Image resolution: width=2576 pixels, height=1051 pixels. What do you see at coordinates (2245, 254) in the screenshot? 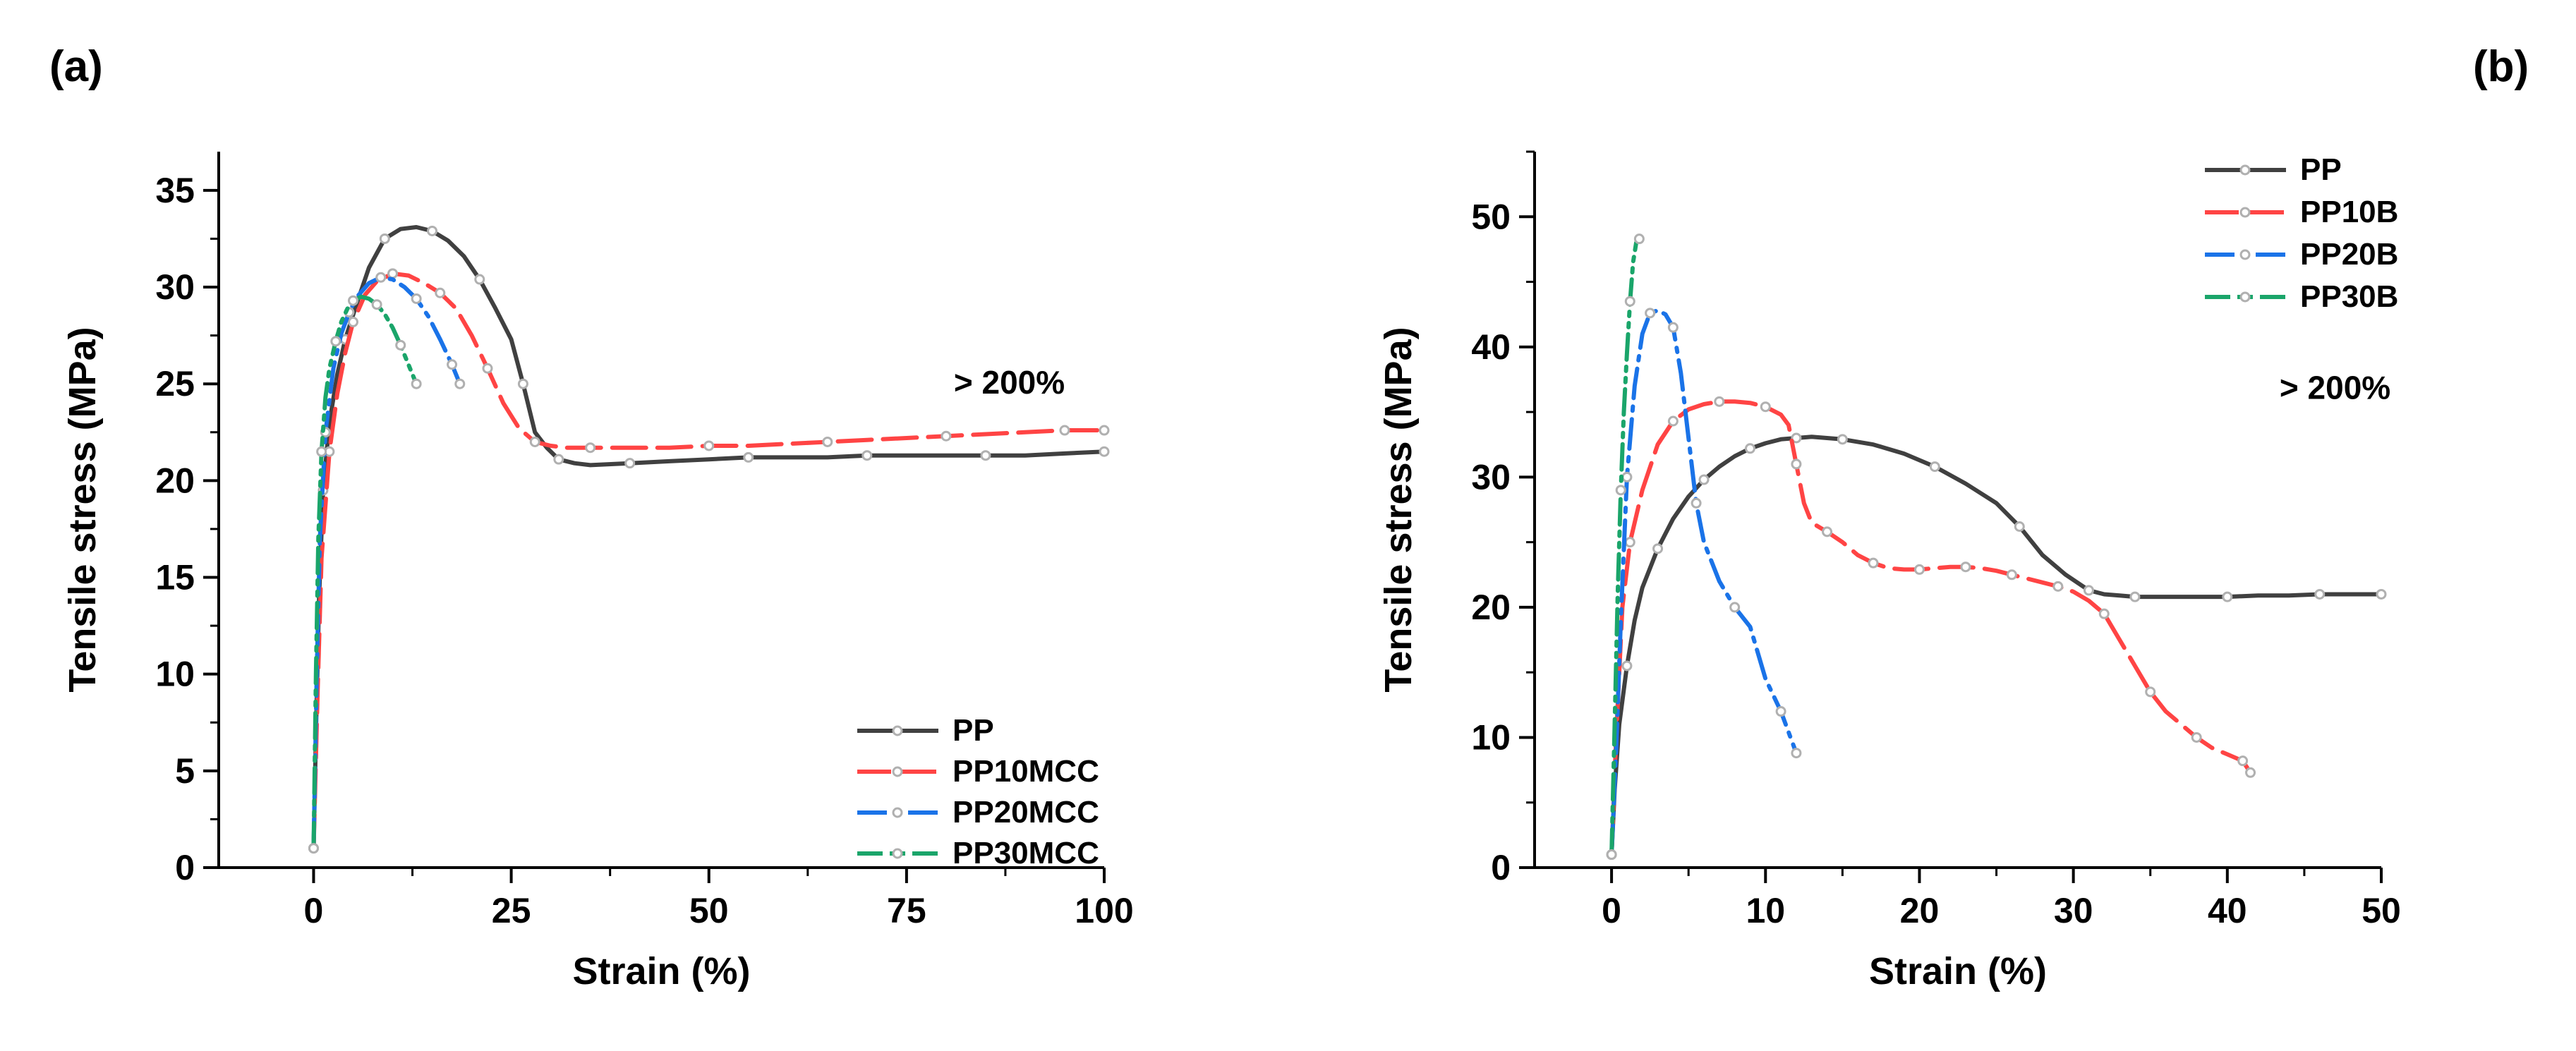
I see `legend-marker-pp20b` at bounding box center [2245, 254].